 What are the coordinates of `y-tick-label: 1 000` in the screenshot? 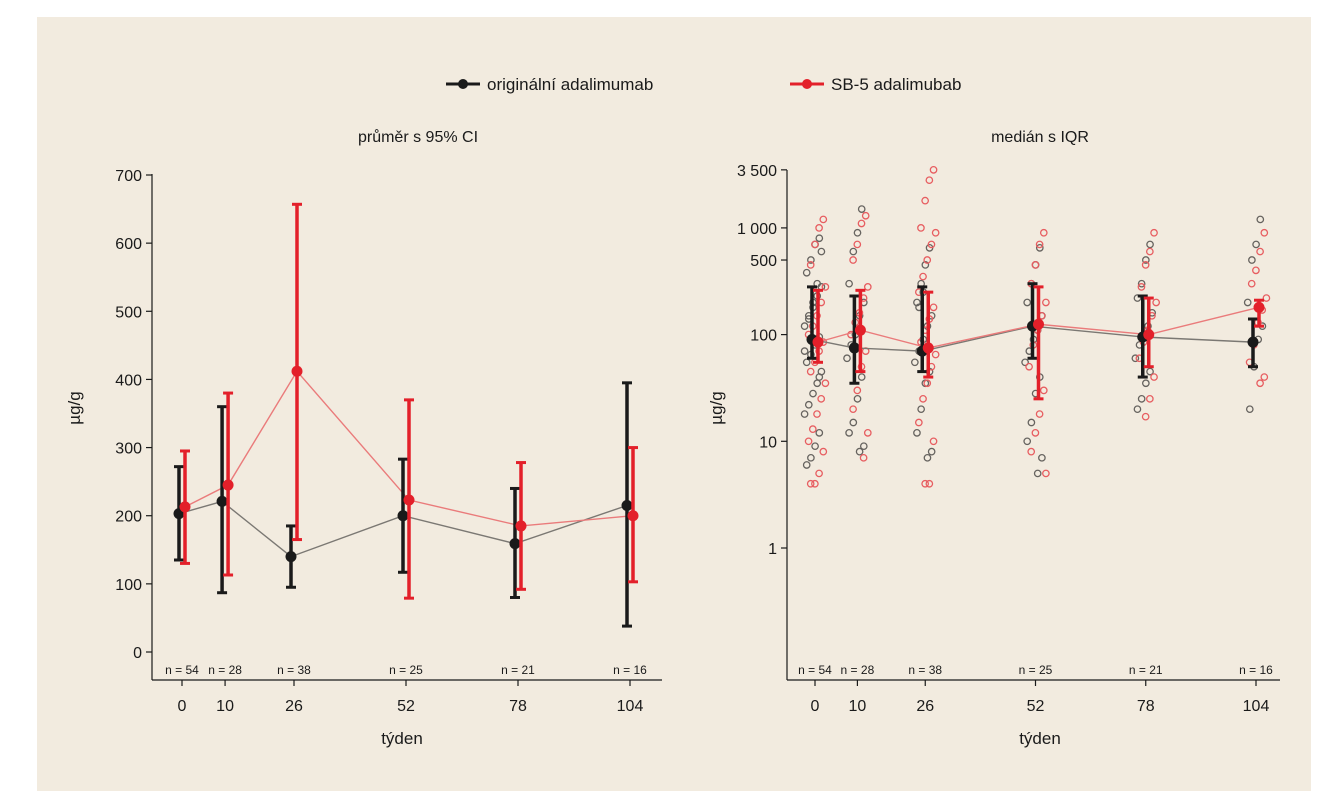 It's located at (757, 229).